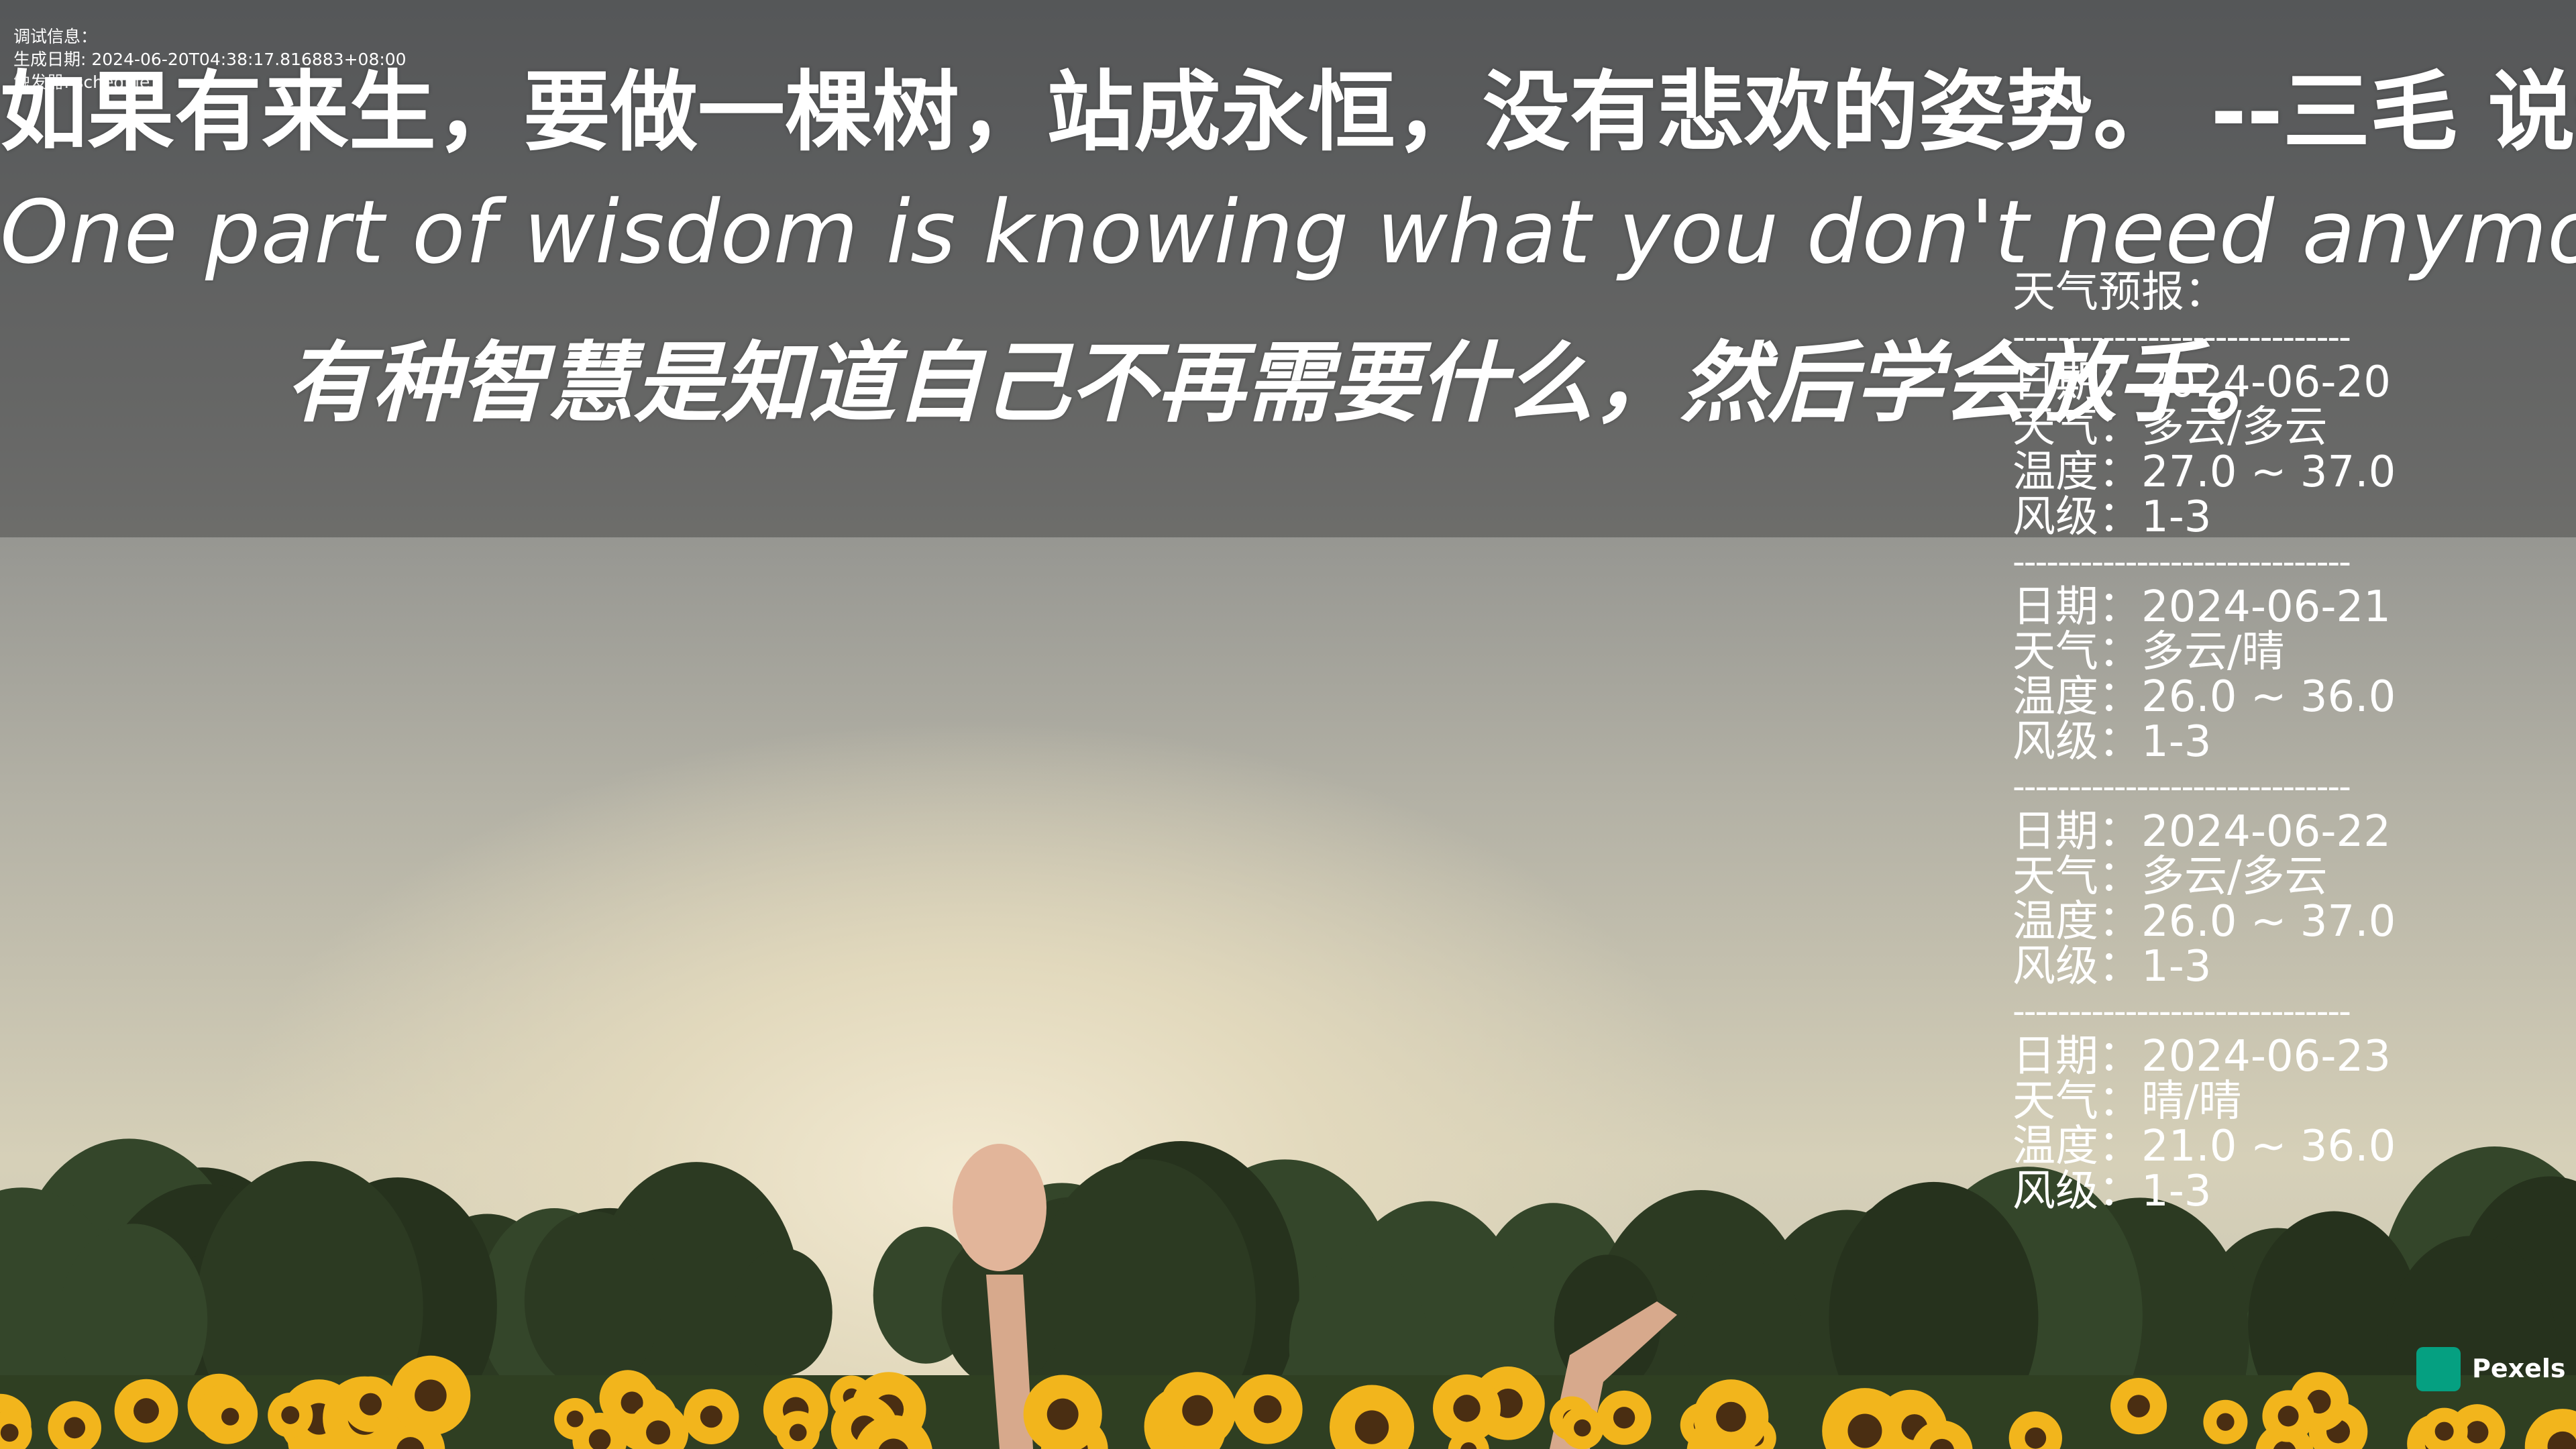  What do you see at coordinates (2127, 1101) in the screenshot?
I see `weather-weather: 天气：晴/晴` at bounding box center [2127, 1101].